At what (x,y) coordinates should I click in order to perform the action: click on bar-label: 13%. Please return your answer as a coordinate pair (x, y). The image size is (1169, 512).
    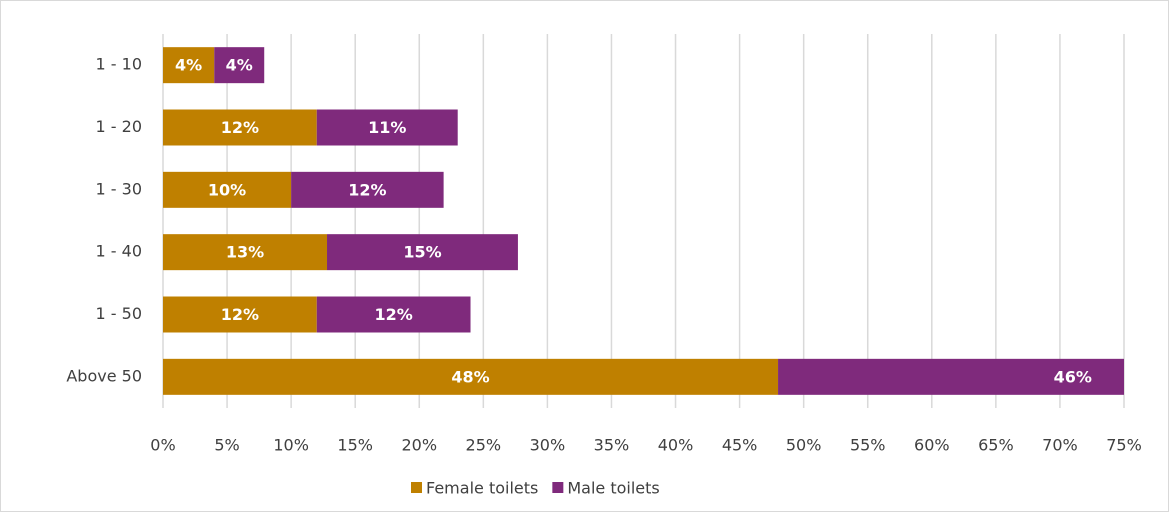
    Looking at the image, I should click on (245, 252).